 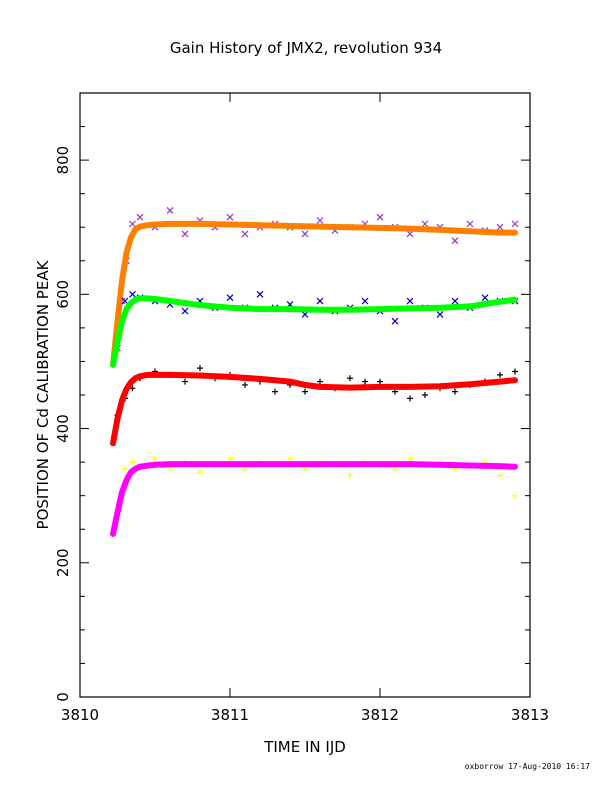 I want to click on x-tick-label: 3811, so click(x=230, y=715).